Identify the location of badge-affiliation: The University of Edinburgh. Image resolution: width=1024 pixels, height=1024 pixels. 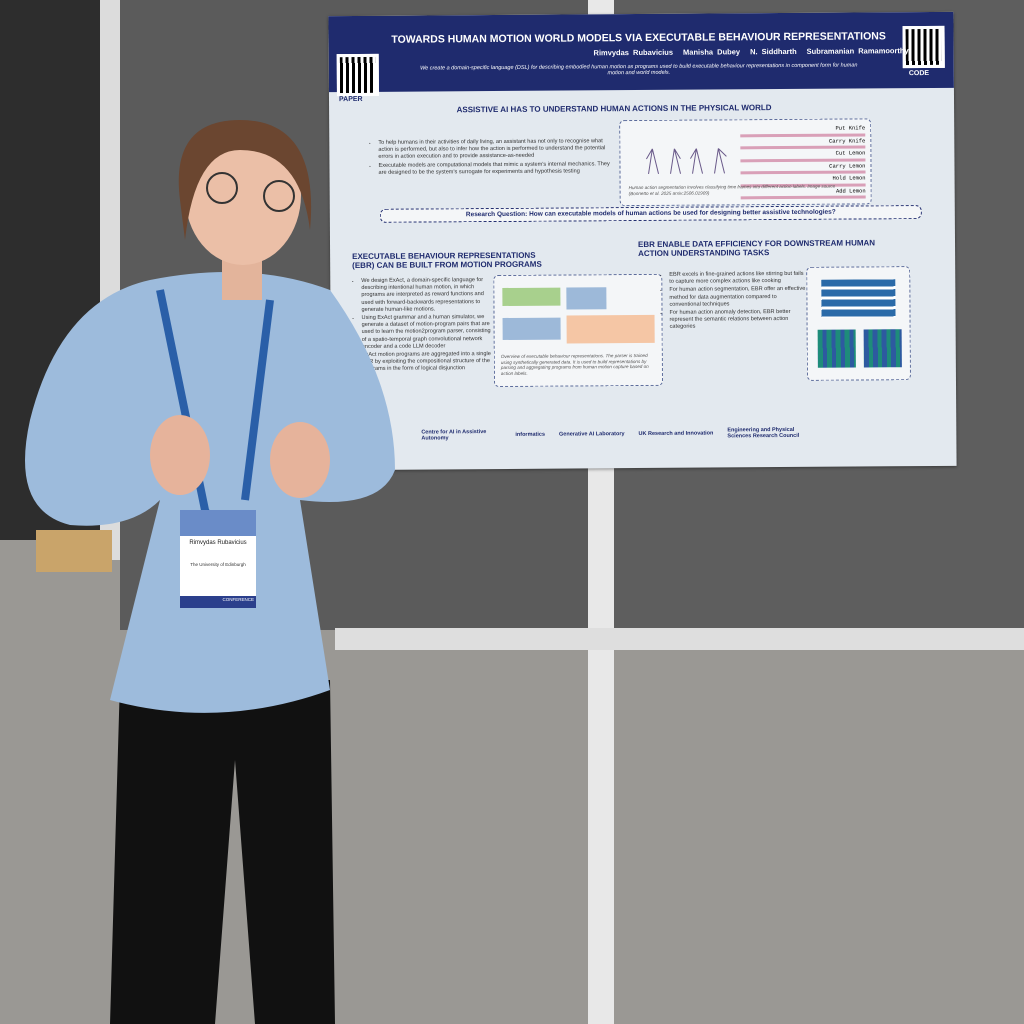
(218, 564).